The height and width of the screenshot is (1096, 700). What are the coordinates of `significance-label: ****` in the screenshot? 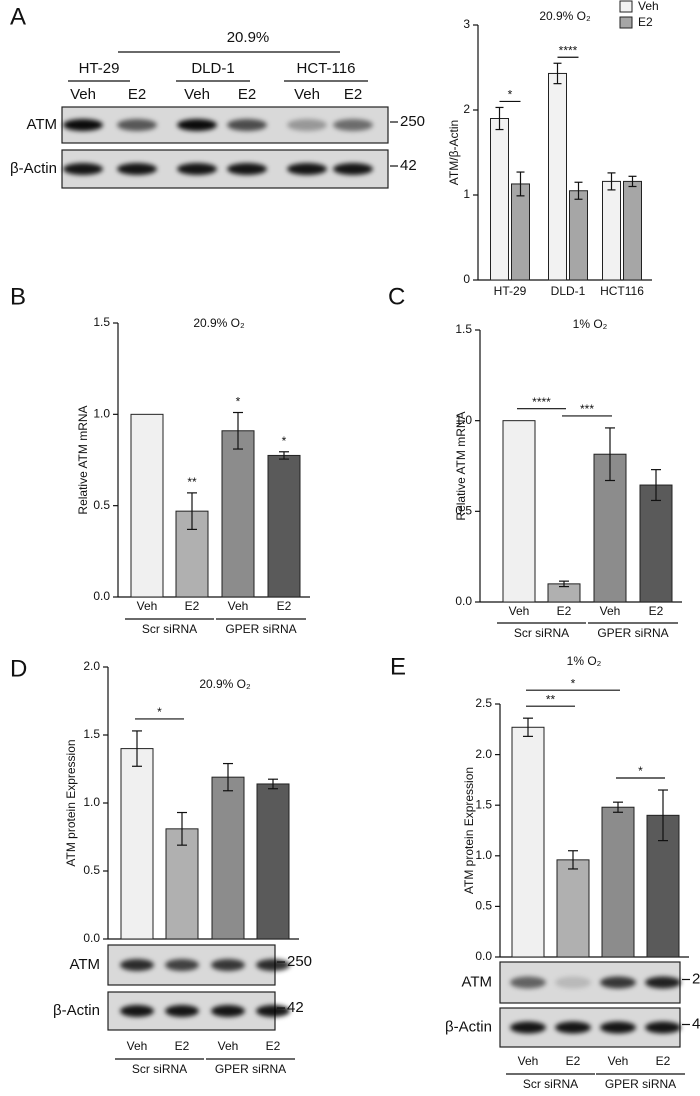 It's located at (568, 50).